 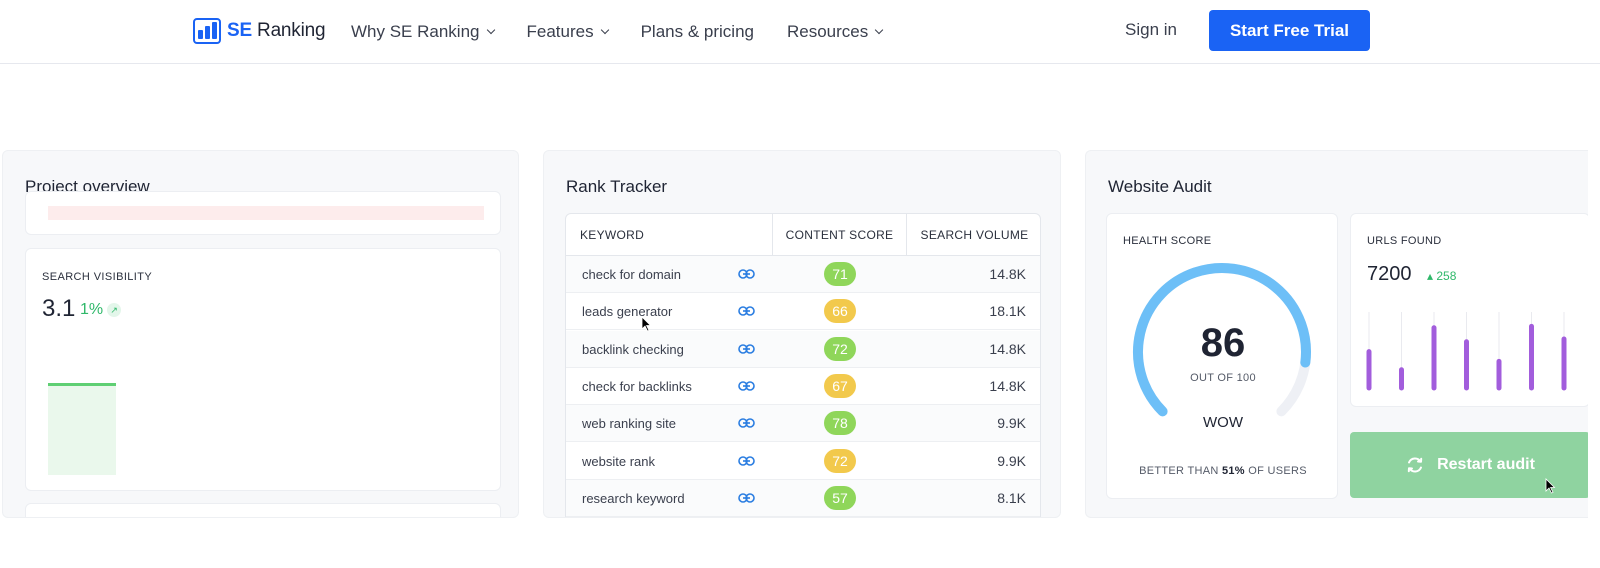 I want to click on keyword-cell: research keyword, so click(x=633, y=498).